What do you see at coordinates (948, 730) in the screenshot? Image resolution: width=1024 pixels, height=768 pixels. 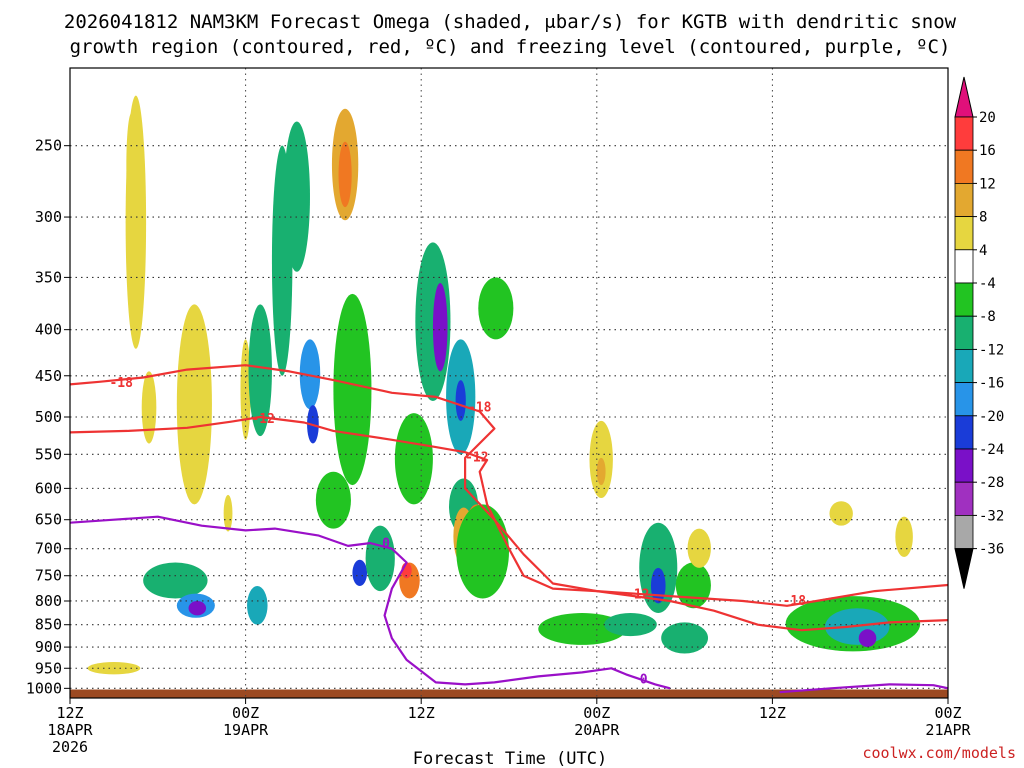 I see `x-tick-label-5-1: 21APR` at bounding box center [948, 730].